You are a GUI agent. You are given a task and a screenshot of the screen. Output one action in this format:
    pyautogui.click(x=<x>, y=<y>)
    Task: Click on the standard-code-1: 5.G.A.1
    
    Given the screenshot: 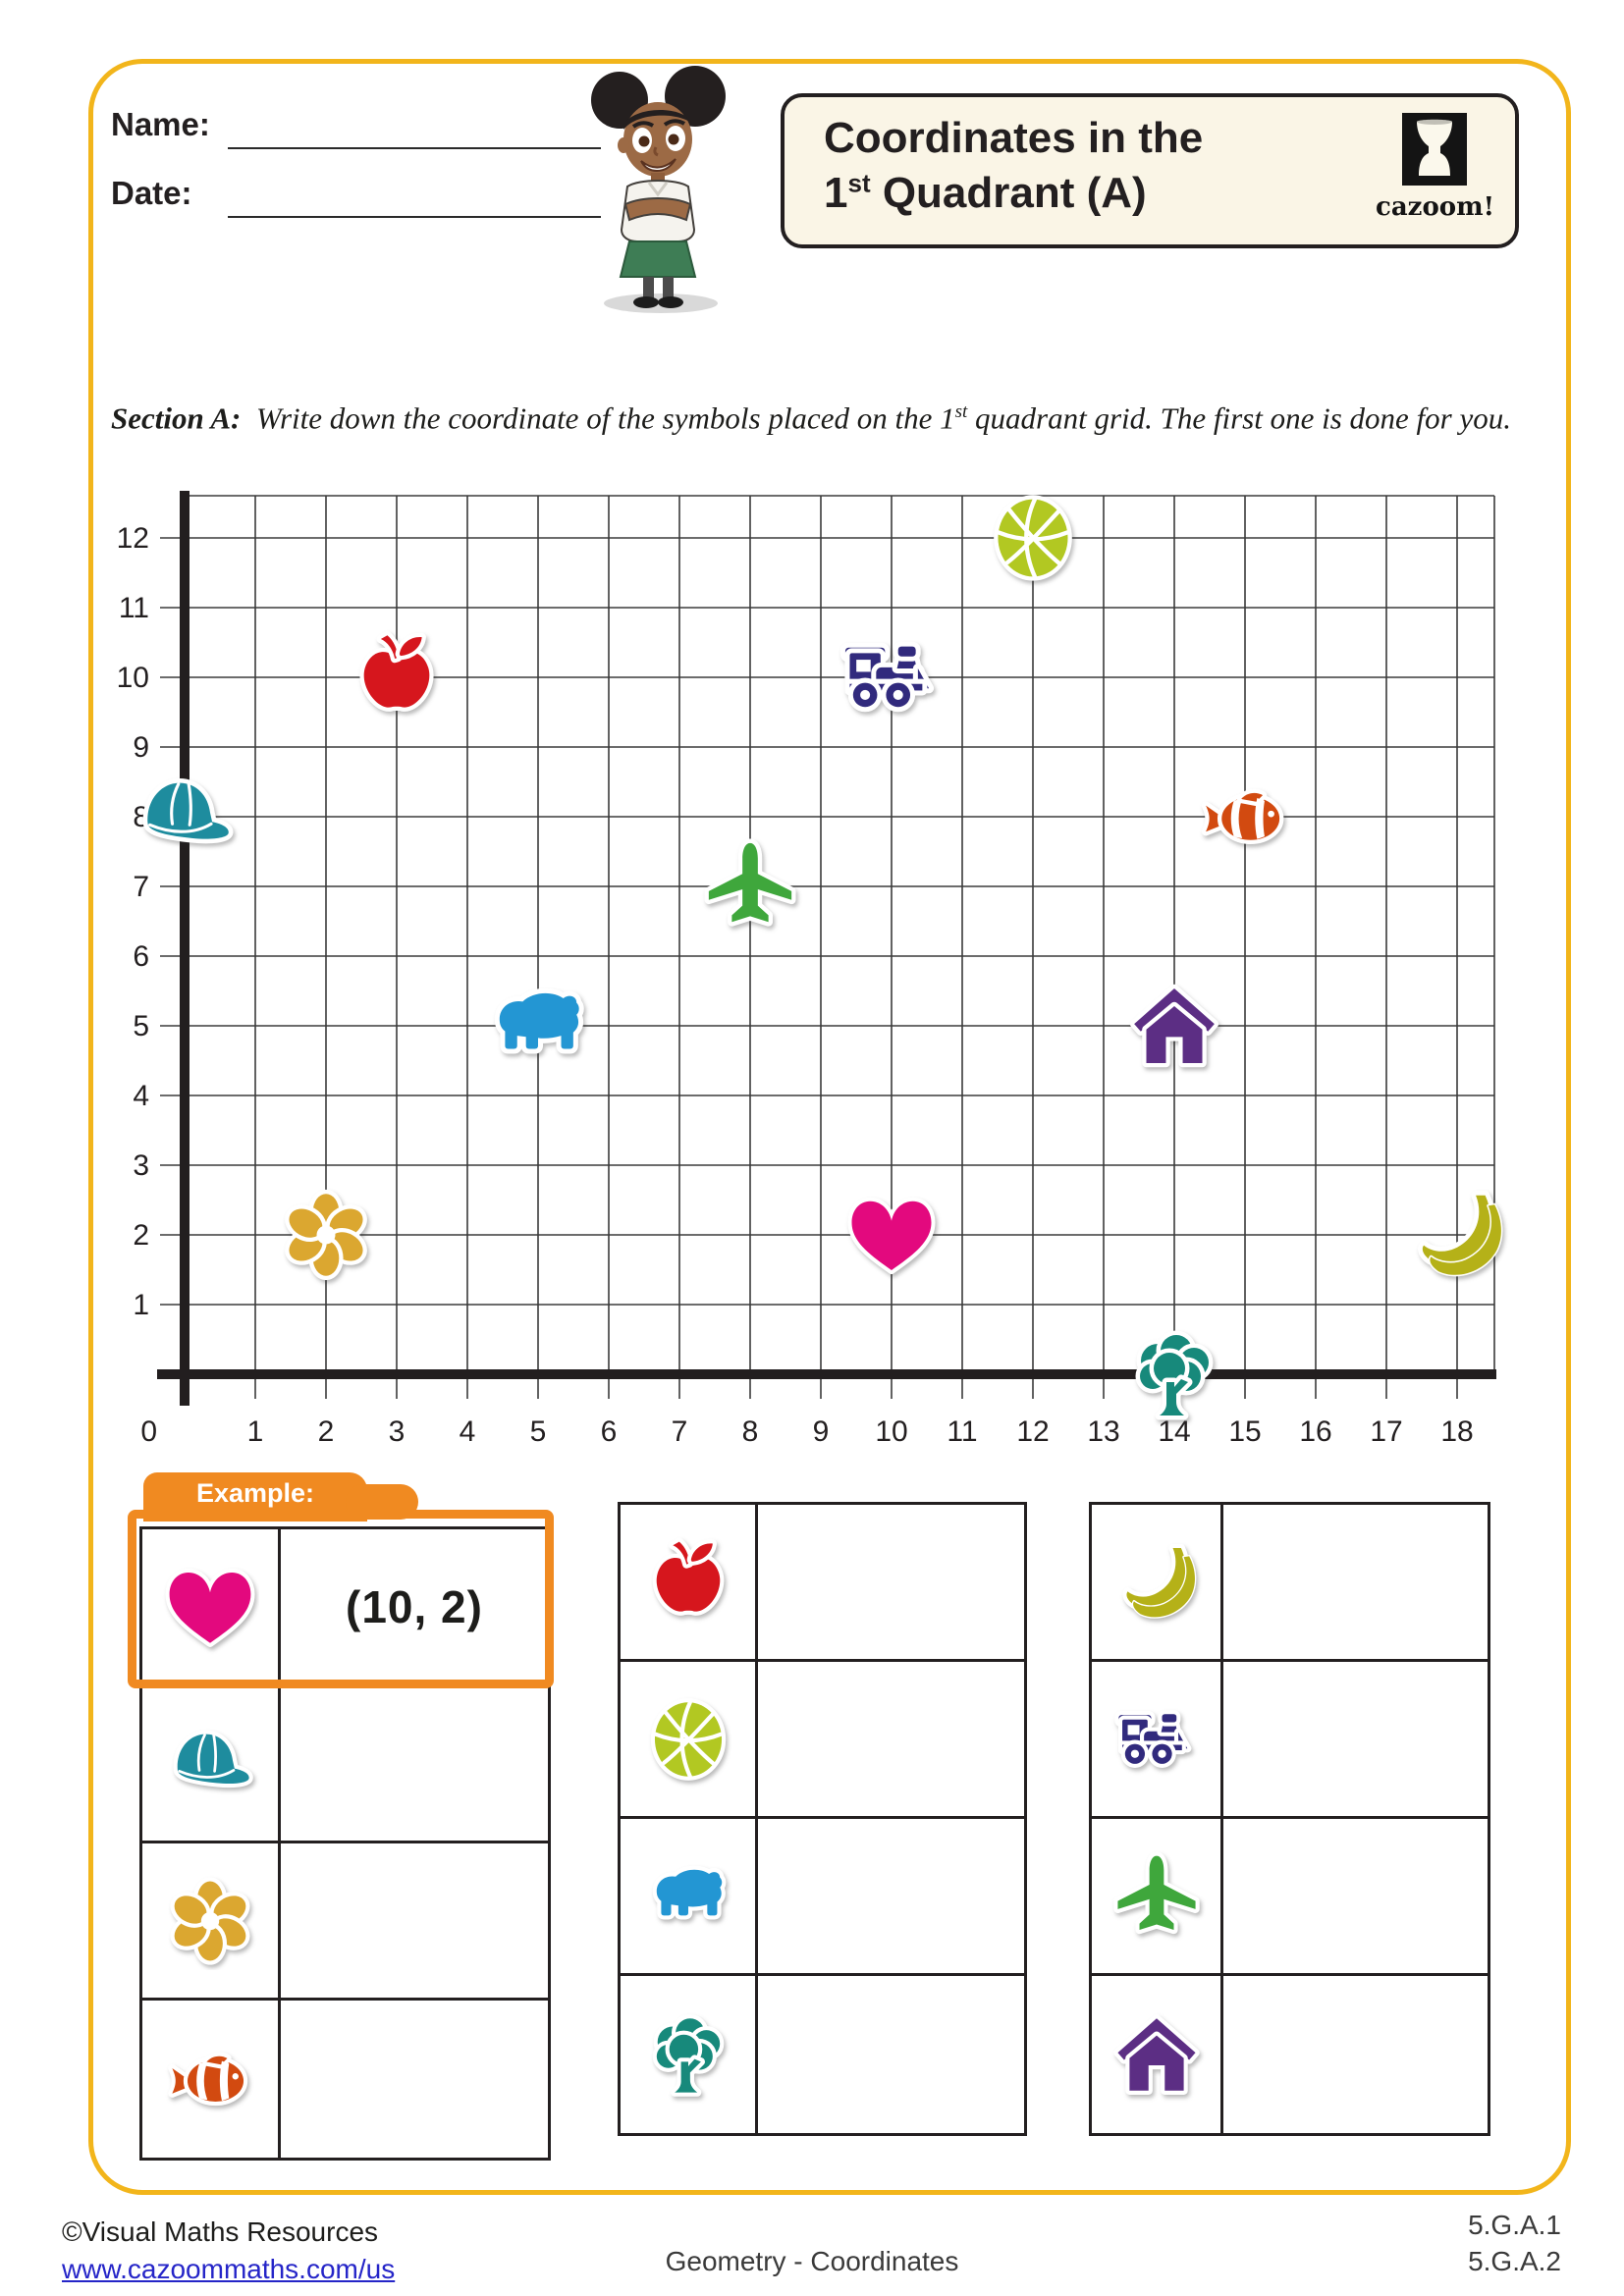 What is the action you would take?
    pyautogui.click(x=1514, y=2225)
    